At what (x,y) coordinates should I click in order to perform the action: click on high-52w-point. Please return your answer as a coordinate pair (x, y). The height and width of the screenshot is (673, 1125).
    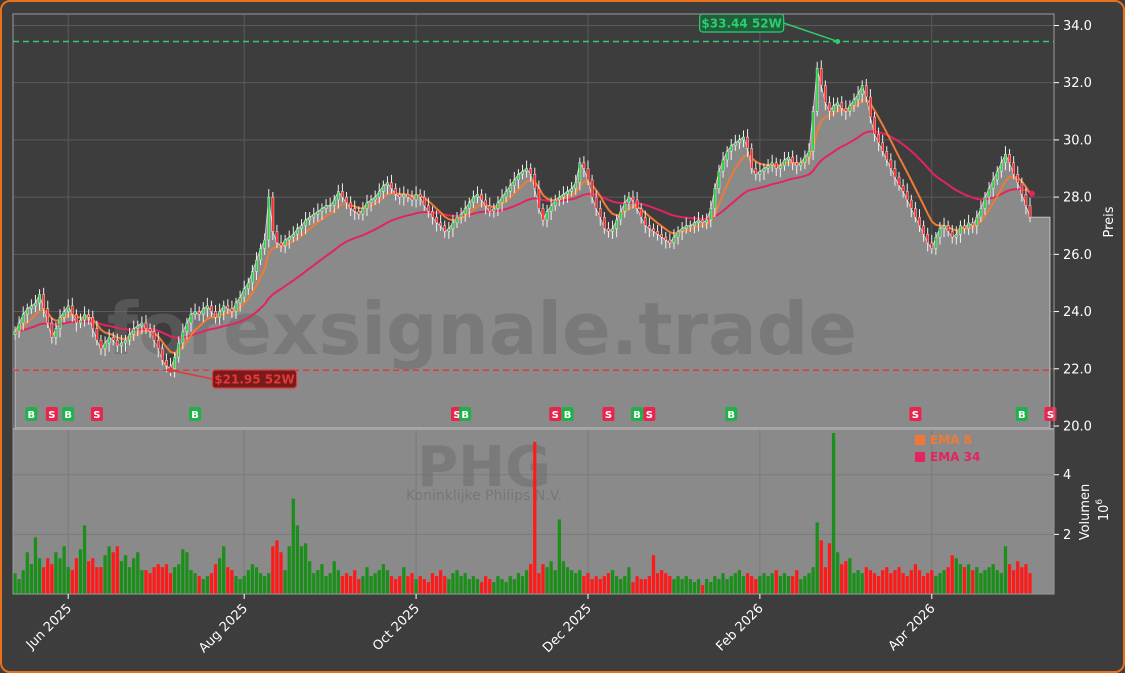
    Looking at the image, I should click on (838, 41).